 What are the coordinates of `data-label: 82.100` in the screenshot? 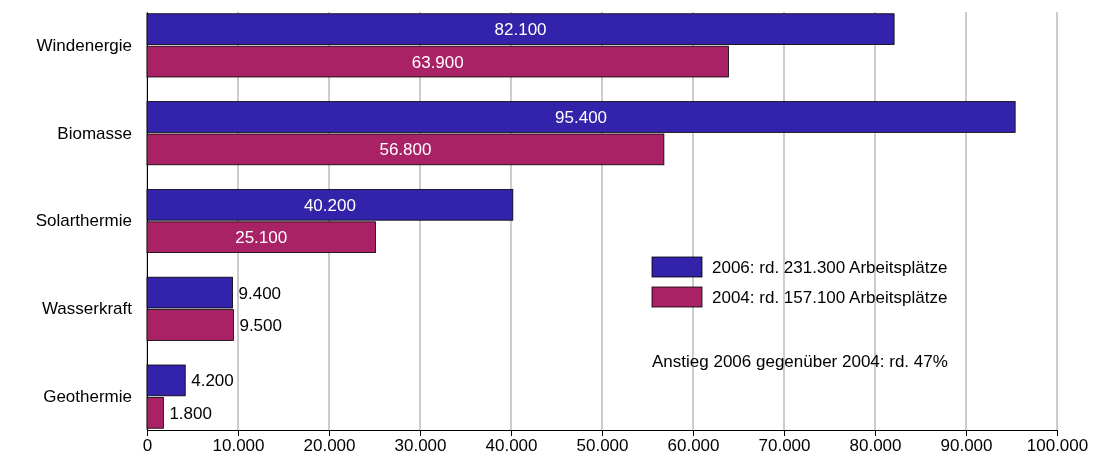 It's located at (520, 30).